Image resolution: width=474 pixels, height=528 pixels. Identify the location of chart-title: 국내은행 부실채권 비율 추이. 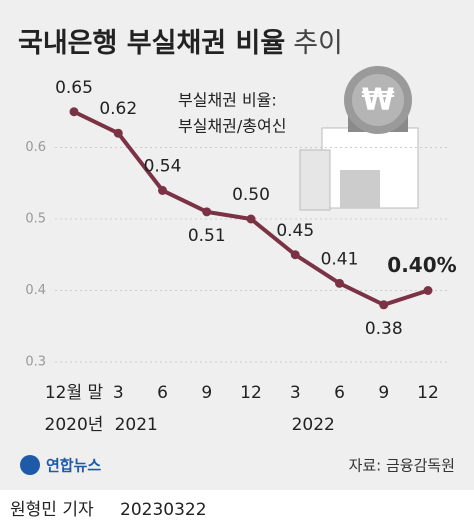
(180, 43).